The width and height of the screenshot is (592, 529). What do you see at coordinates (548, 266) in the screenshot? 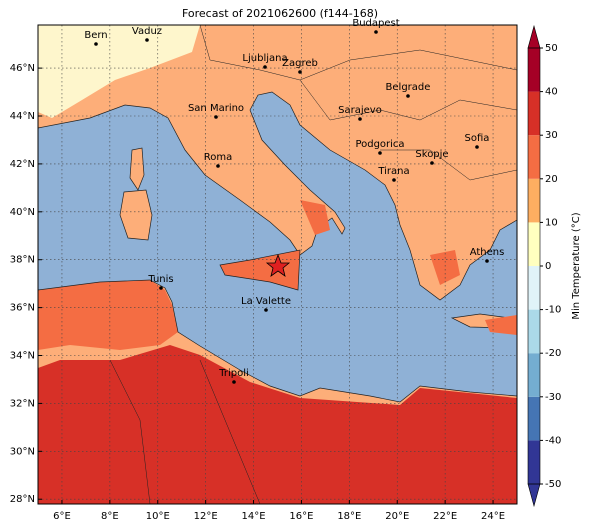
I see `colorbar-tick-label: 0` at bounding box center [548, 266].